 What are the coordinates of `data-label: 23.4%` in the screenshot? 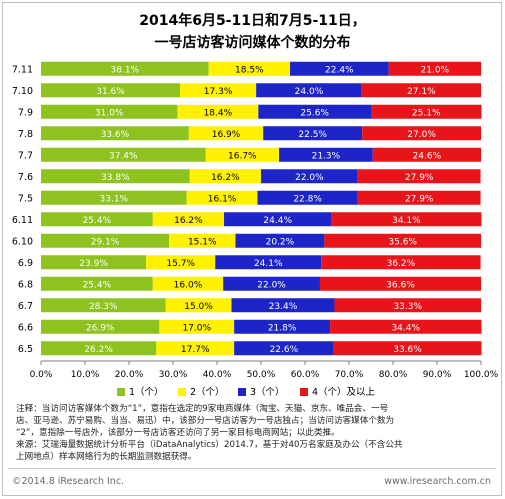 It's located at (283, 307).